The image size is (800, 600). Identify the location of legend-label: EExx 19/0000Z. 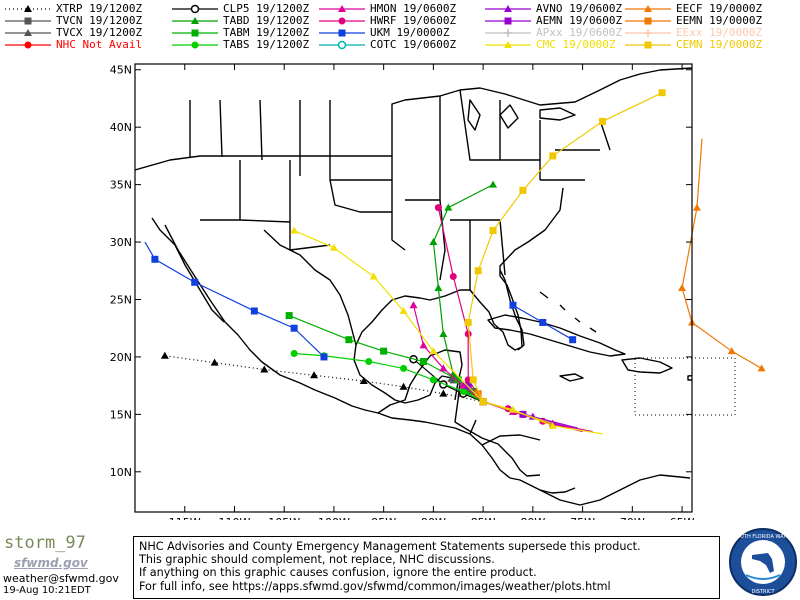
(719, 32).